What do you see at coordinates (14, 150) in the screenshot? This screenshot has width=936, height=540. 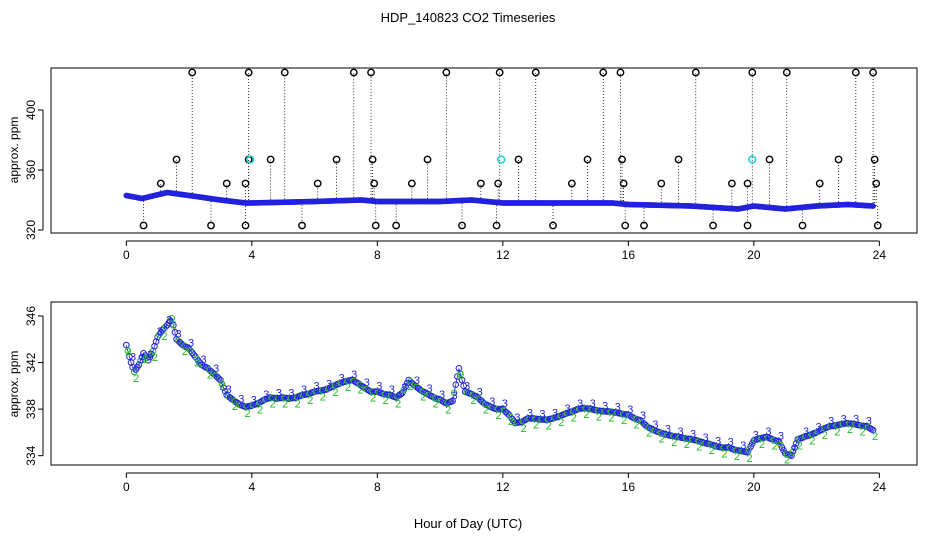 I see `top-y-axis-label: approx. ppm` at bounding box center [14, 150].